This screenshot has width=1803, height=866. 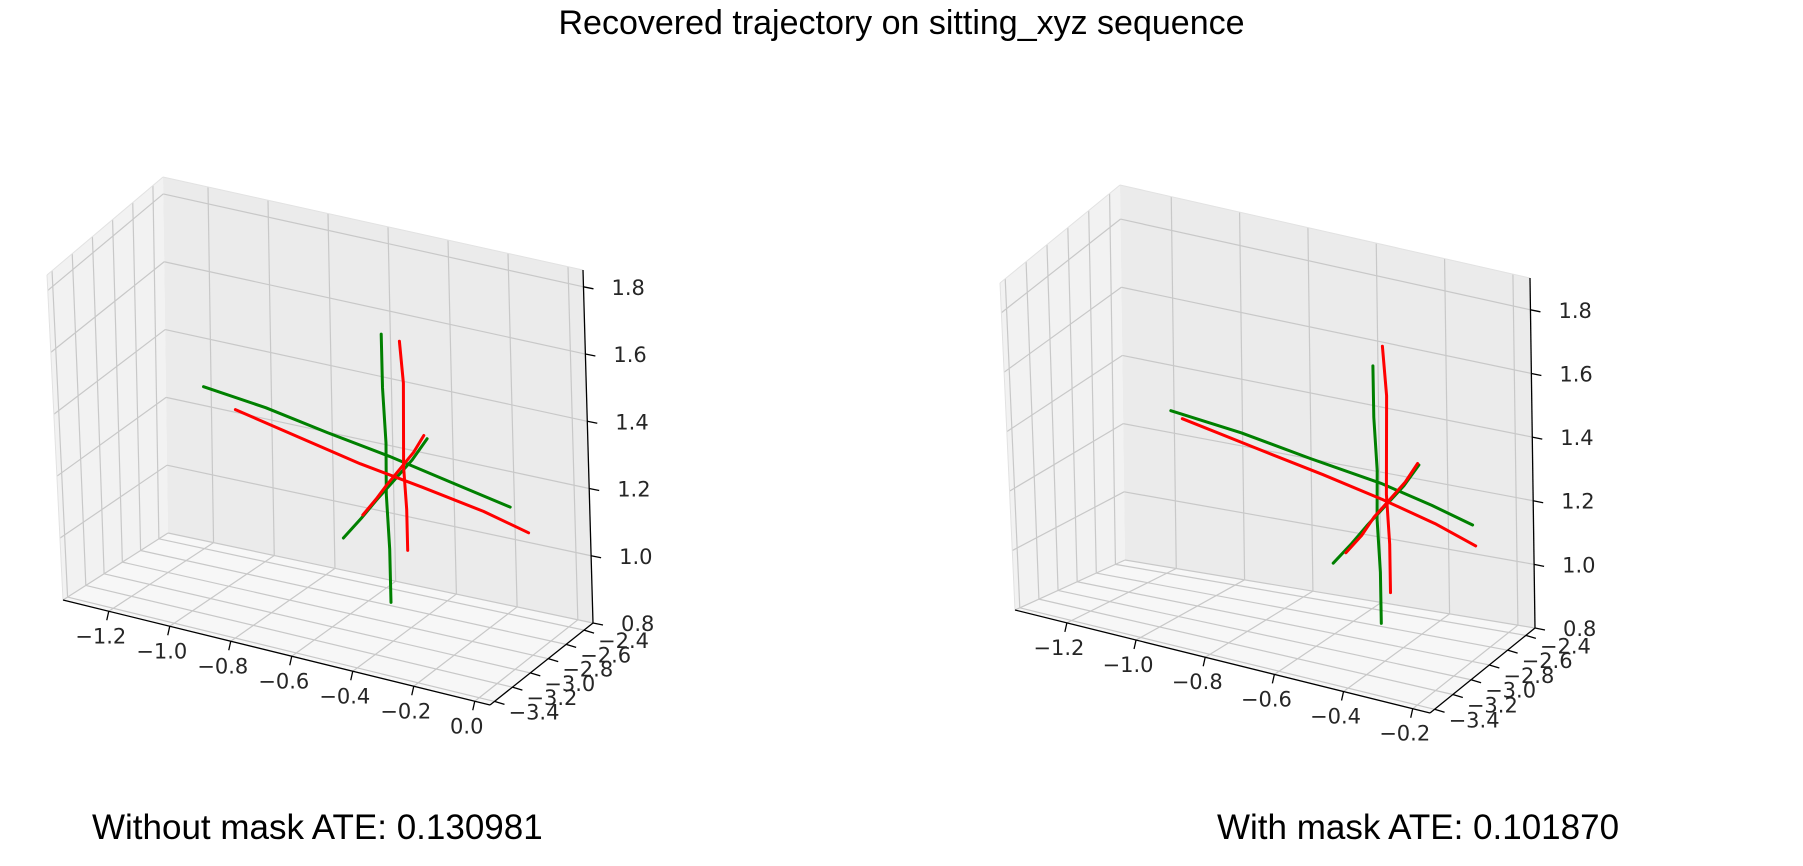 I want to click on x-tick-label: −1.2, so click(x=100, y=636).